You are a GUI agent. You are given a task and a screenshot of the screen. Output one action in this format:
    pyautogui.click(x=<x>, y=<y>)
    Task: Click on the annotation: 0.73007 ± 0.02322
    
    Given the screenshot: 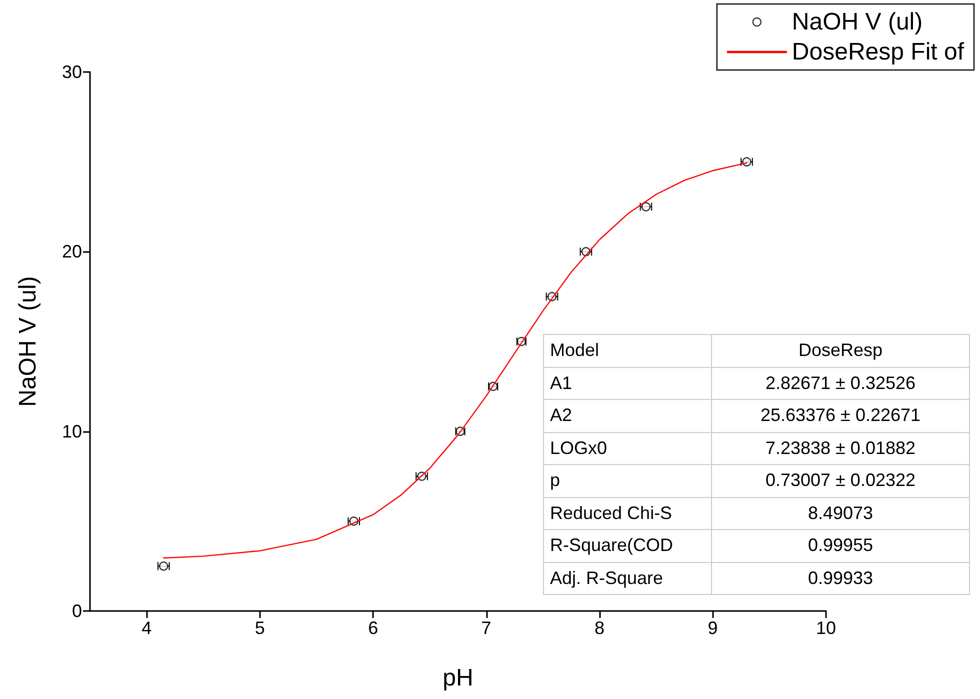 What is the action you would take?
    pyautogui.click(x=841, y=480)
    